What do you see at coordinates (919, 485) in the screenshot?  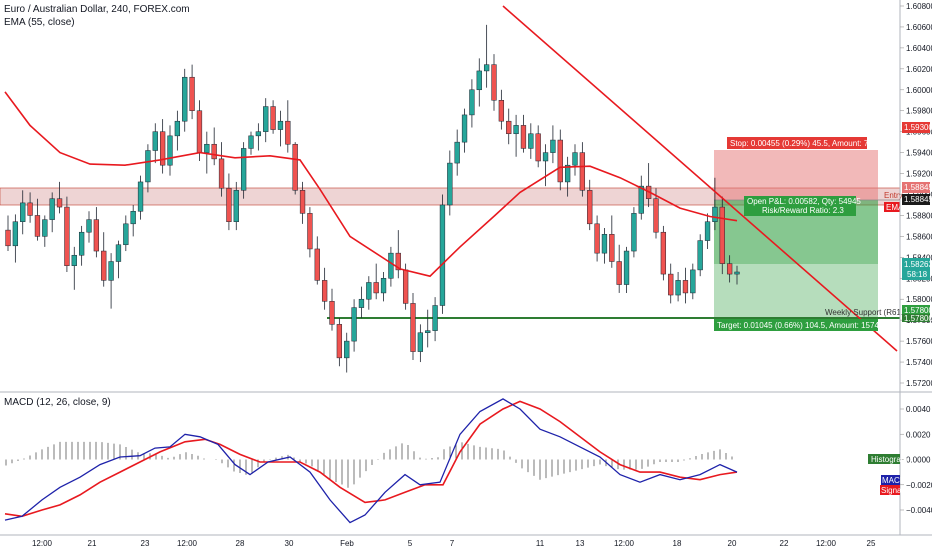 I see `macd-tick-label: −0.0020` at bounding box center [919, 485].